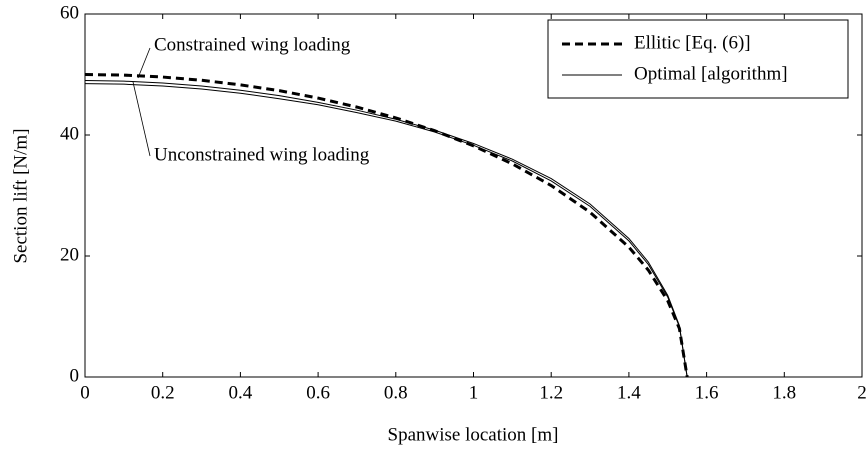 The height and width of the screenshot is (449, 868). What do you see at coordinates (698, 59) in the screenshot?
I see `legend-box` at bounding box center [698, 59].